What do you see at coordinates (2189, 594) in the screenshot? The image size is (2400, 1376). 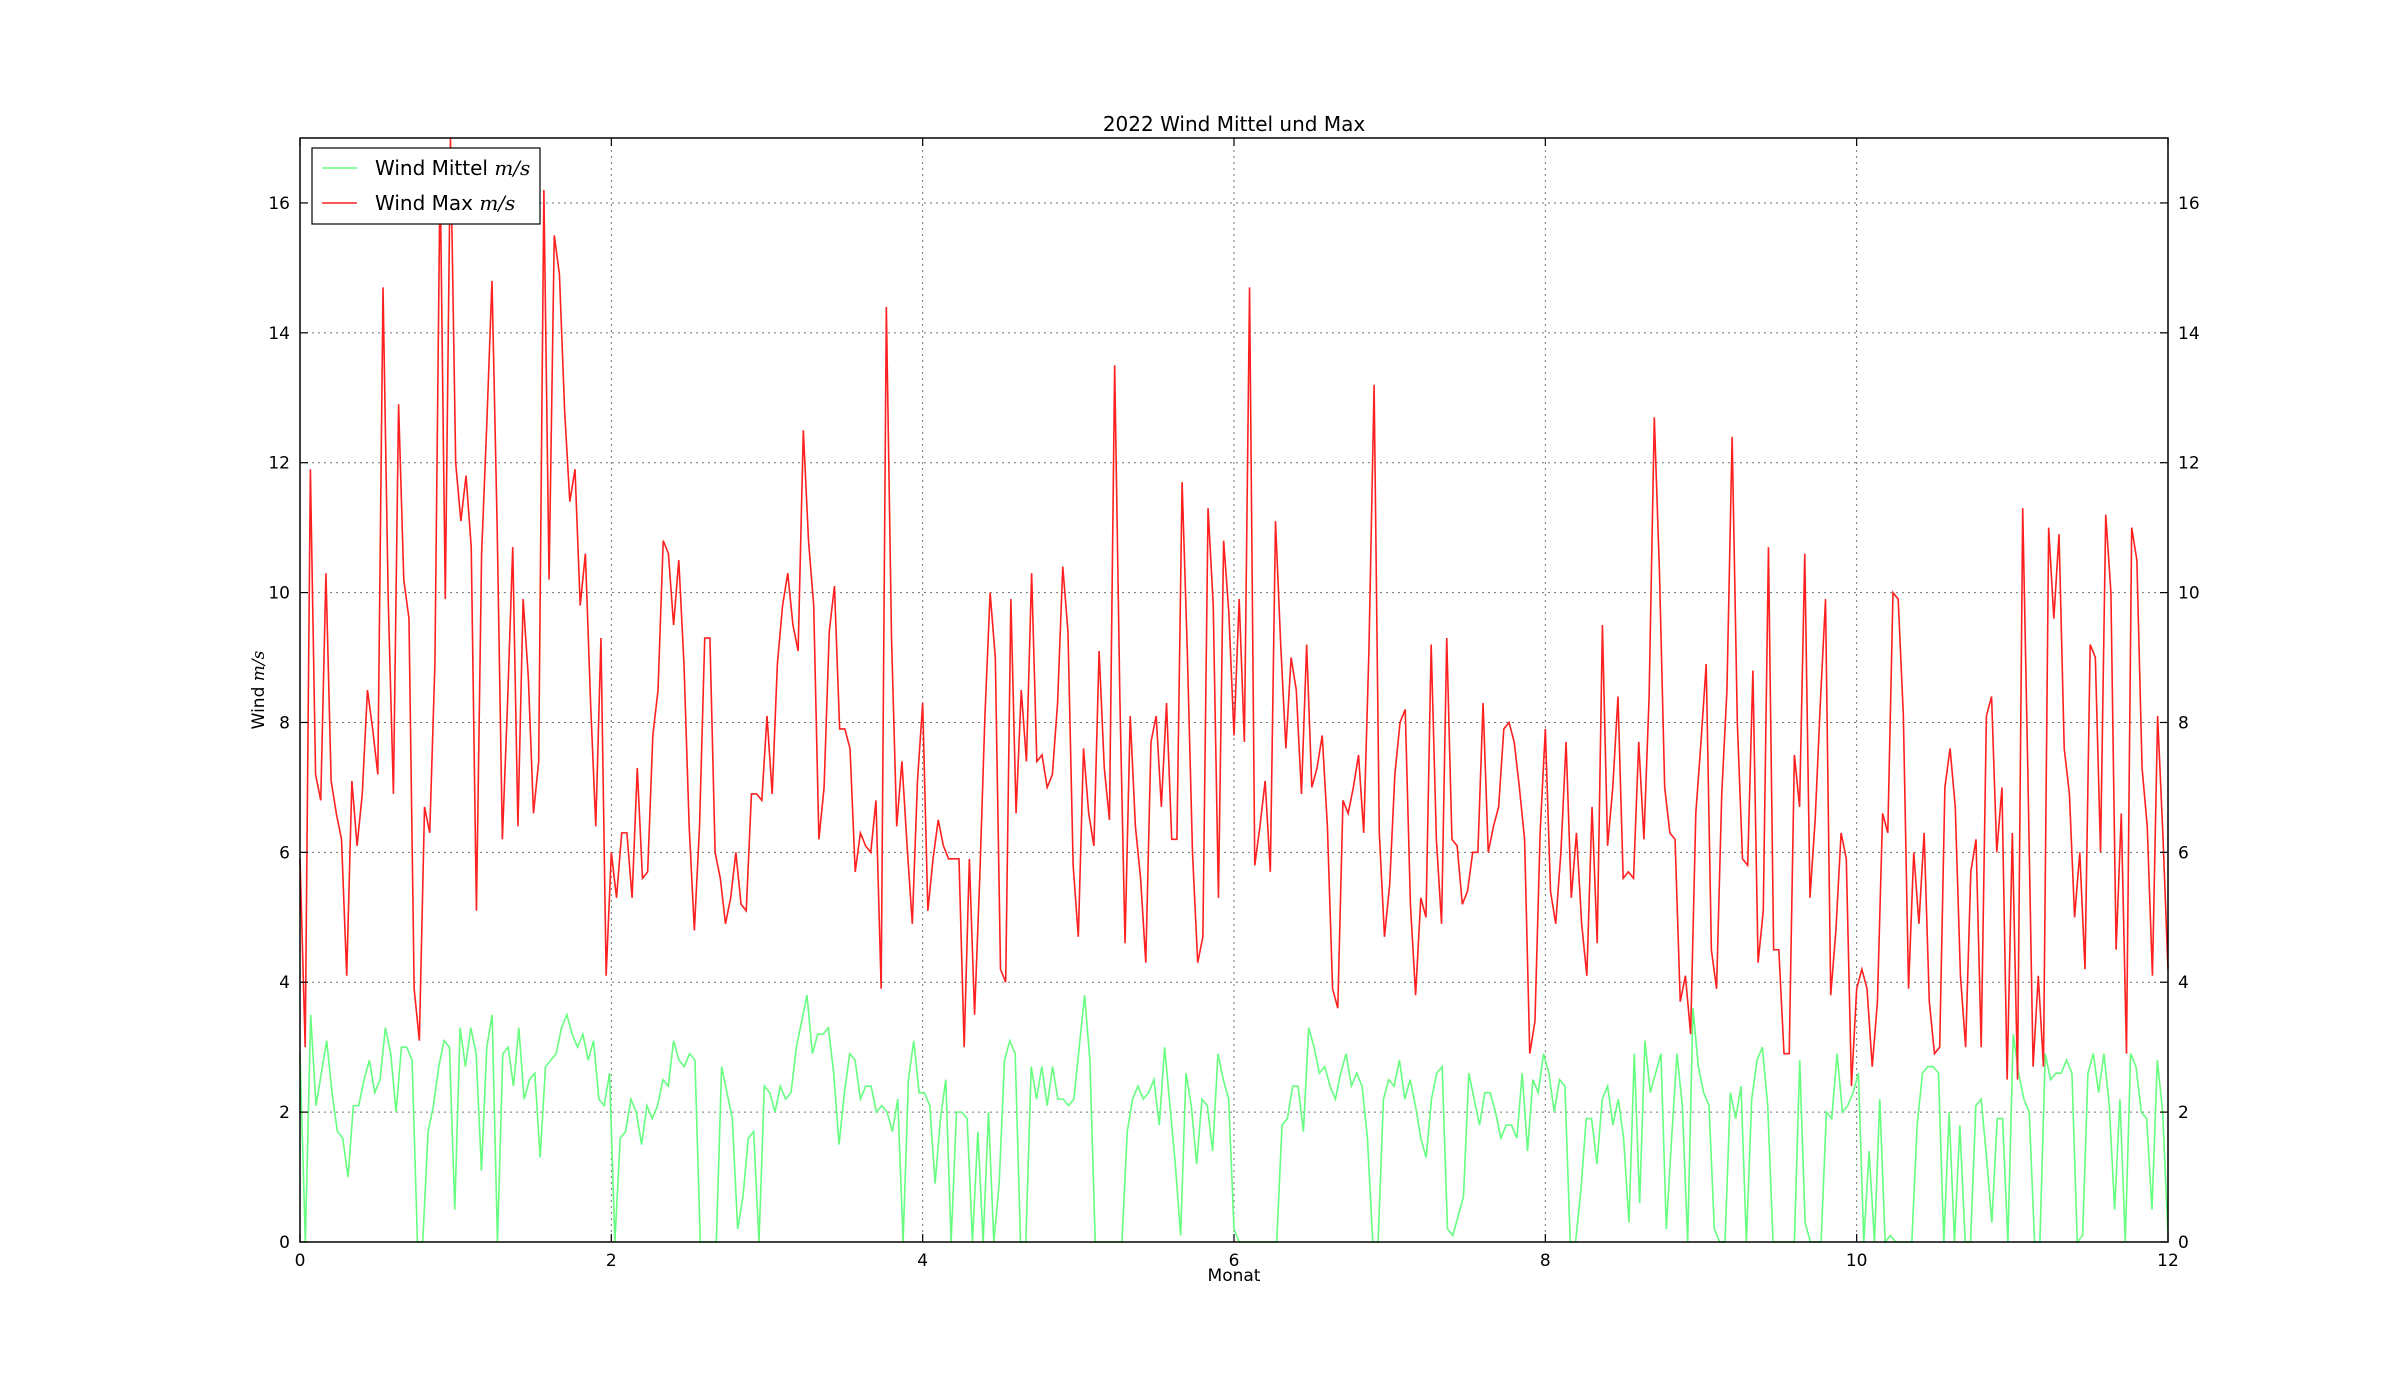 I see `y-tick-label-right: 10` at bounding box center [2189, 594].